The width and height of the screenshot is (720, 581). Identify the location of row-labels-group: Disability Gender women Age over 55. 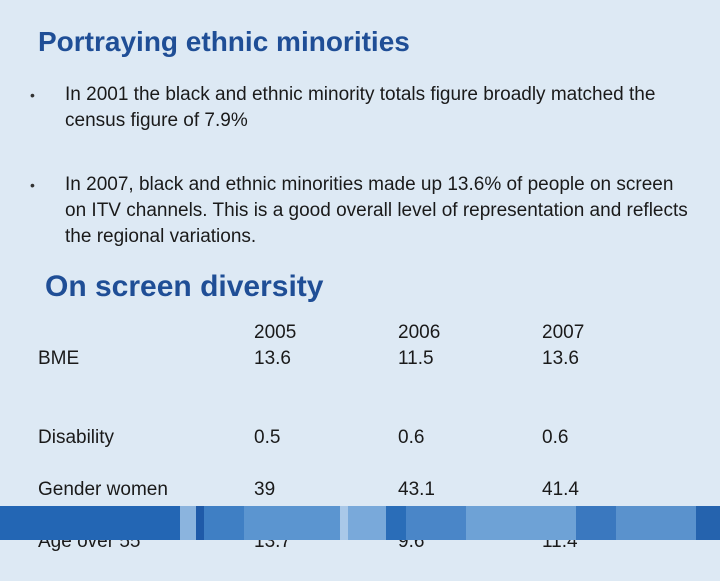
(103, 490).